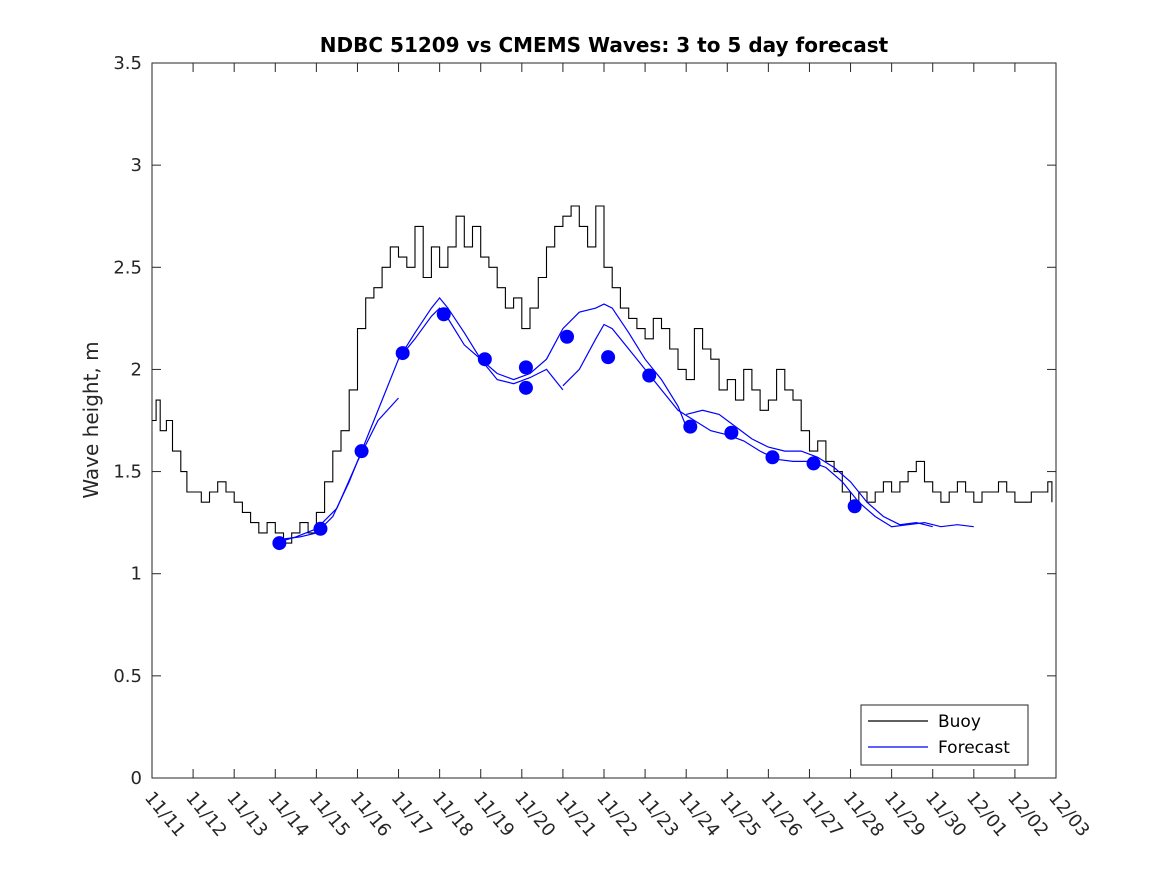 The width and height of the screenshot is (1167, 875). Describe the element at coordinates (136, 369) in the screenshot. I see `y-tick-label: 2` at that location.